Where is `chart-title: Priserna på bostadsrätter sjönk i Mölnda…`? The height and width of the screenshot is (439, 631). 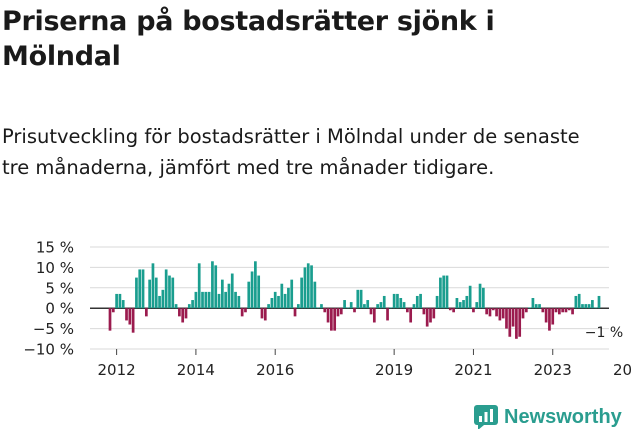
chart-title: Priserna på bostadsrätter sjönk i Mölnda… is located at coordinates (248, 39).